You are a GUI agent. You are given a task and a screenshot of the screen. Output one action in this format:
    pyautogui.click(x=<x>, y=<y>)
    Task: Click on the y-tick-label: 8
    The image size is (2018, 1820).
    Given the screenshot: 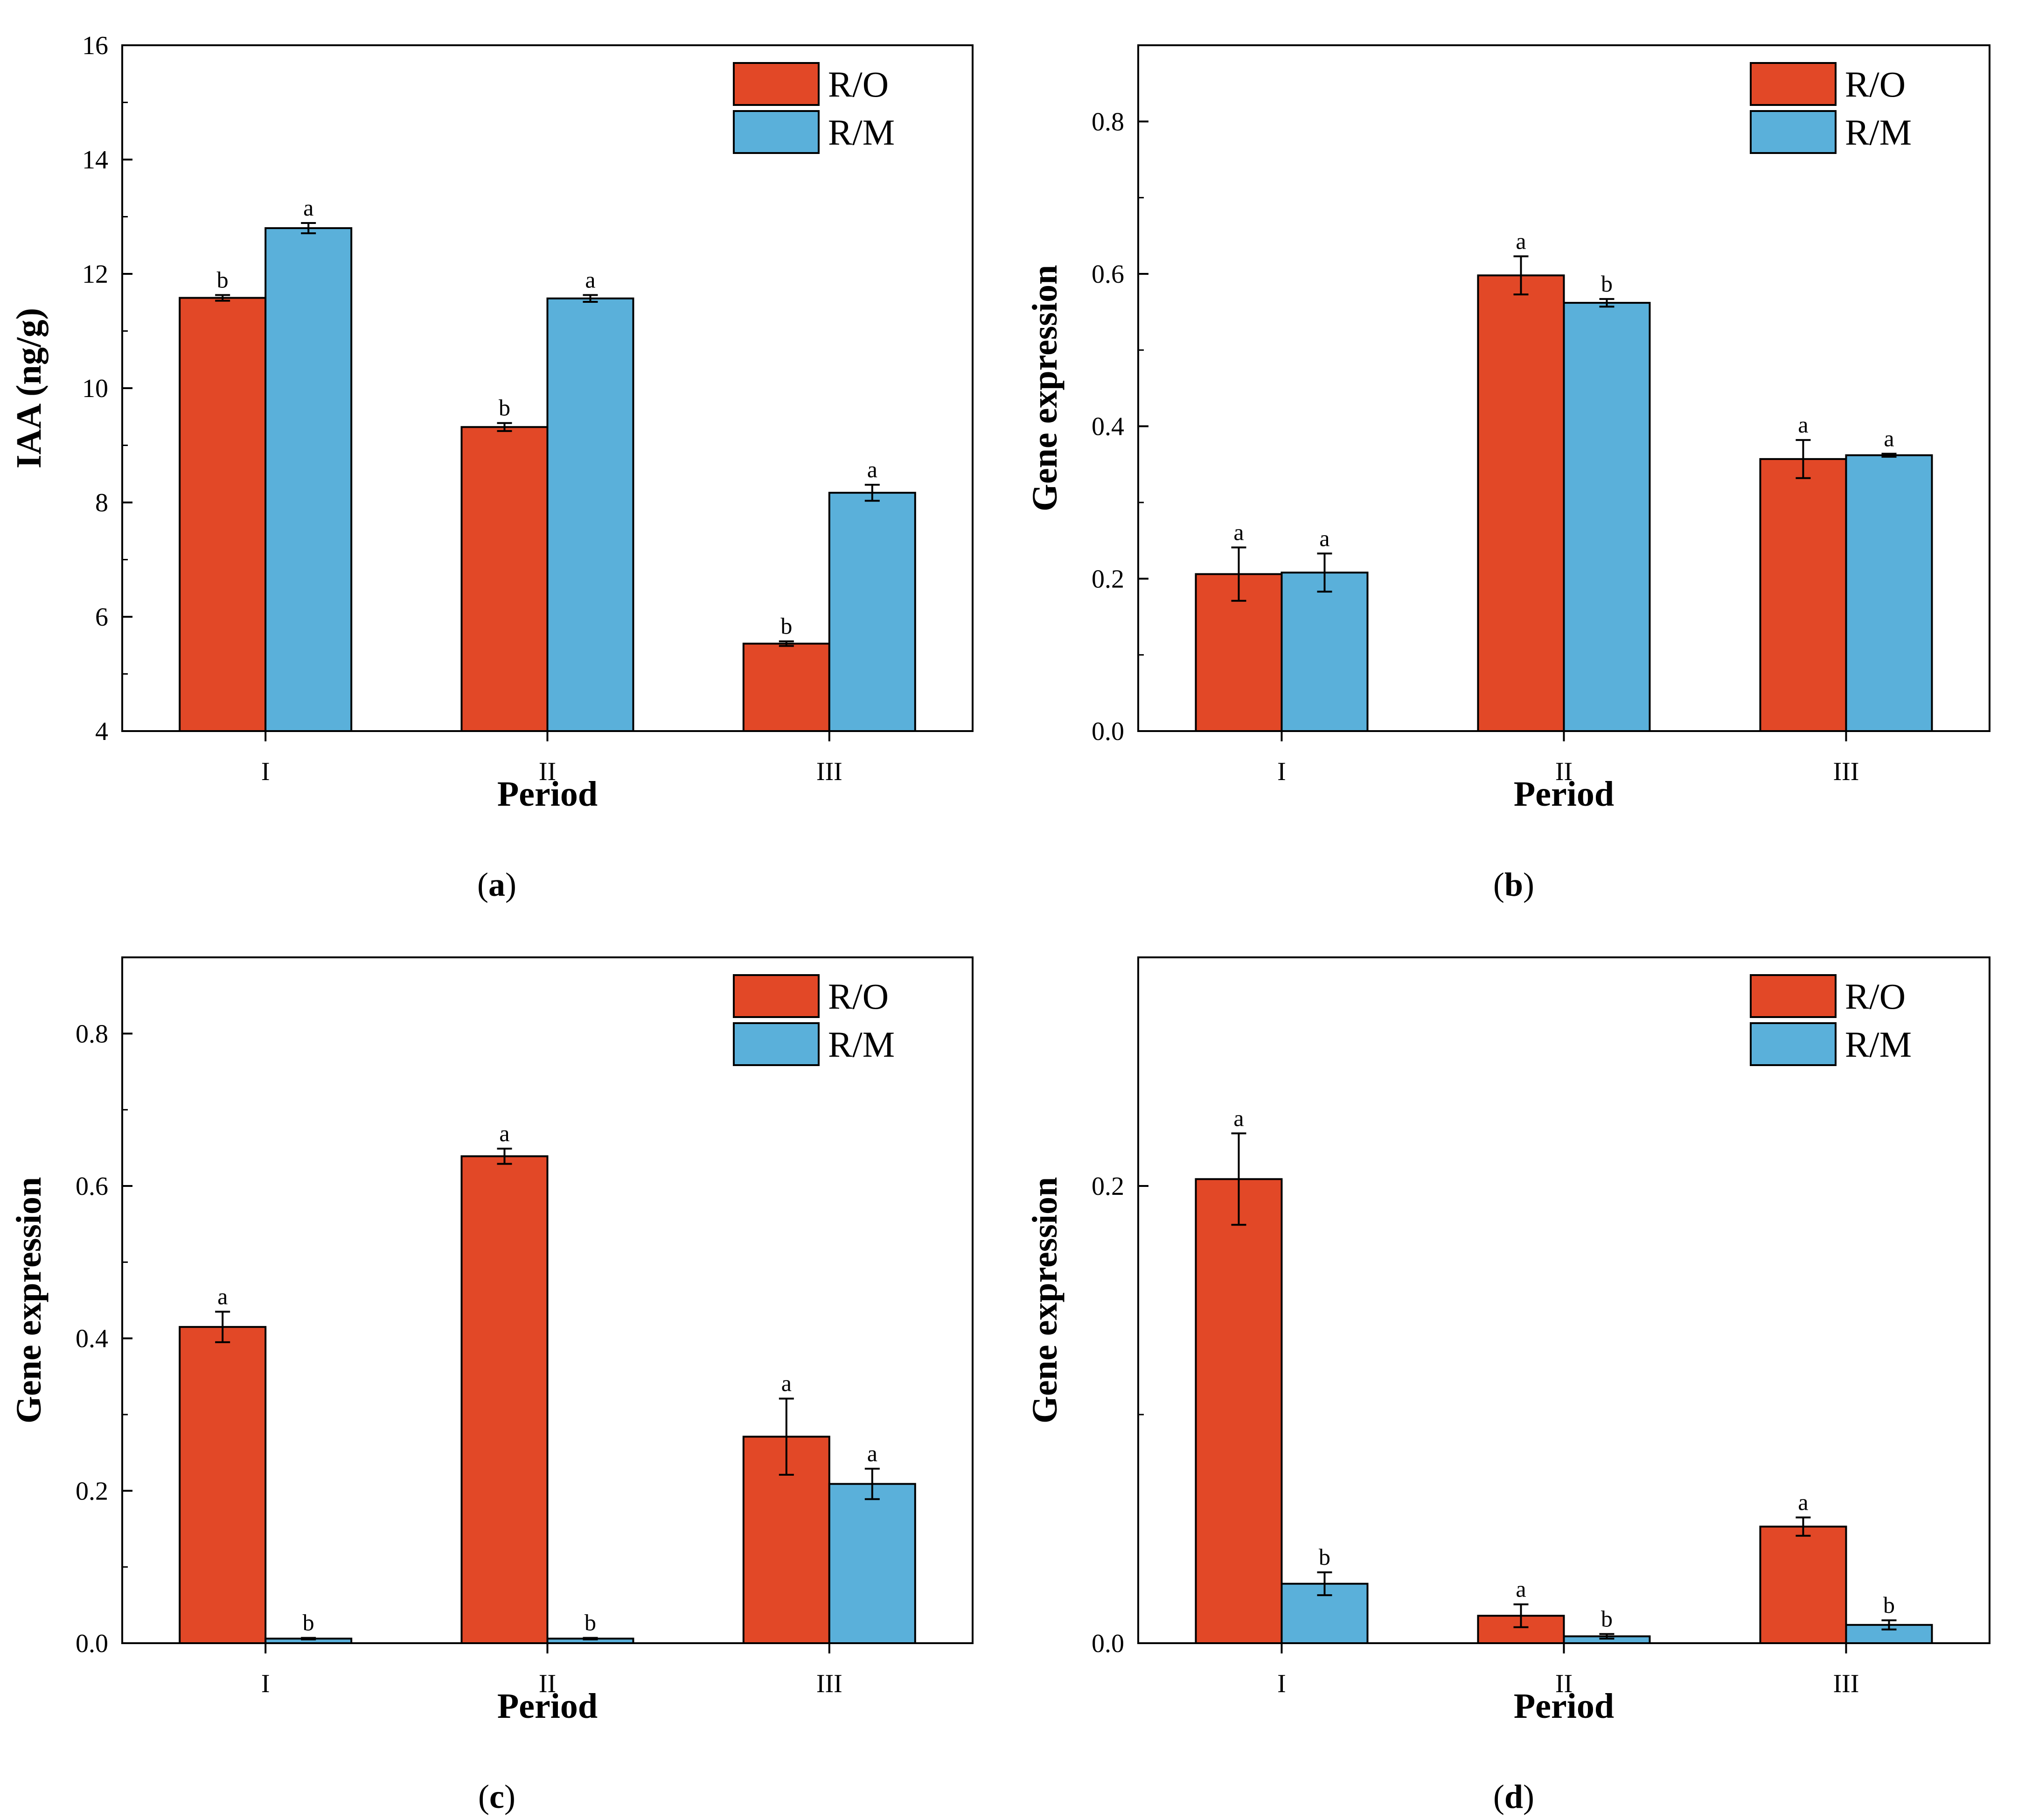 What is the action you would take?
    pyautogui.click(x=101, y=502)
    